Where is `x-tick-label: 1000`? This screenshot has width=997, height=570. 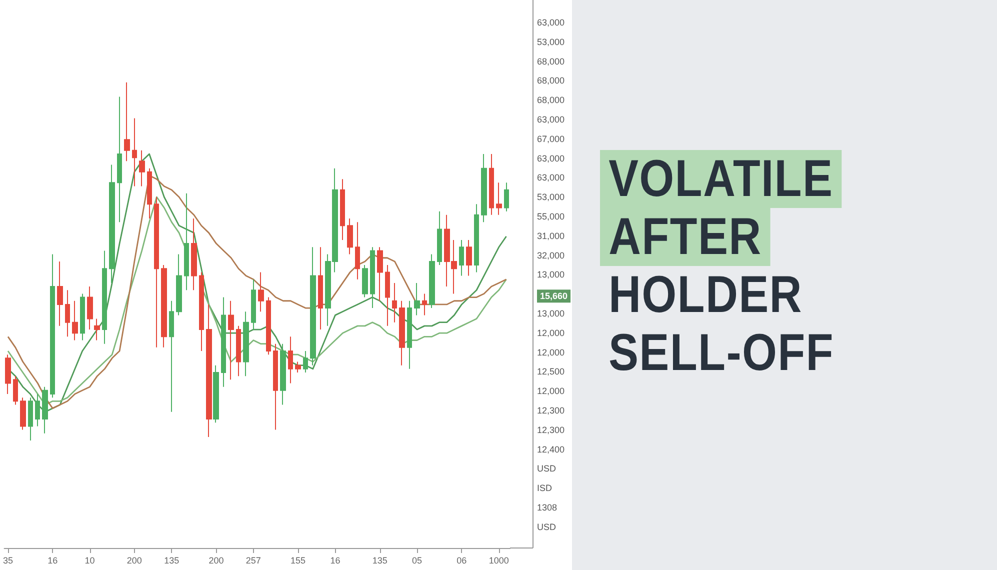 x-tick-label: 1000 is located at coordinates (498, 561).